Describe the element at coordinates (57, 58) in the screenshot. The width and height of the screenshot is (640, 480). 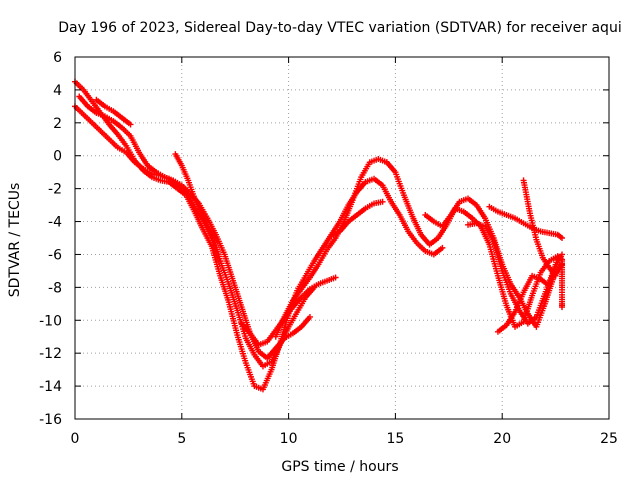
I see `y-tick-label: 6` at that location.